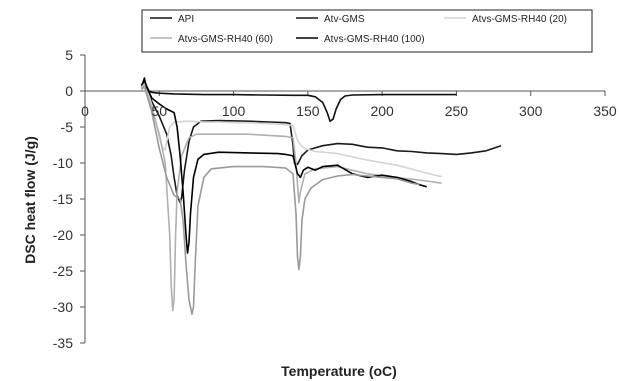  What do you see at coordinates (186, 19) in the screenshot?
I see `legend-label: API` at bounding box center [186, 19].